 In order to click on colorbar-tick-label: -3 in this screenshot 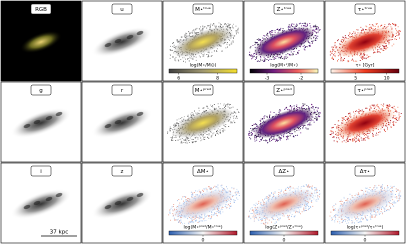, I will do `click(267, 79)`.